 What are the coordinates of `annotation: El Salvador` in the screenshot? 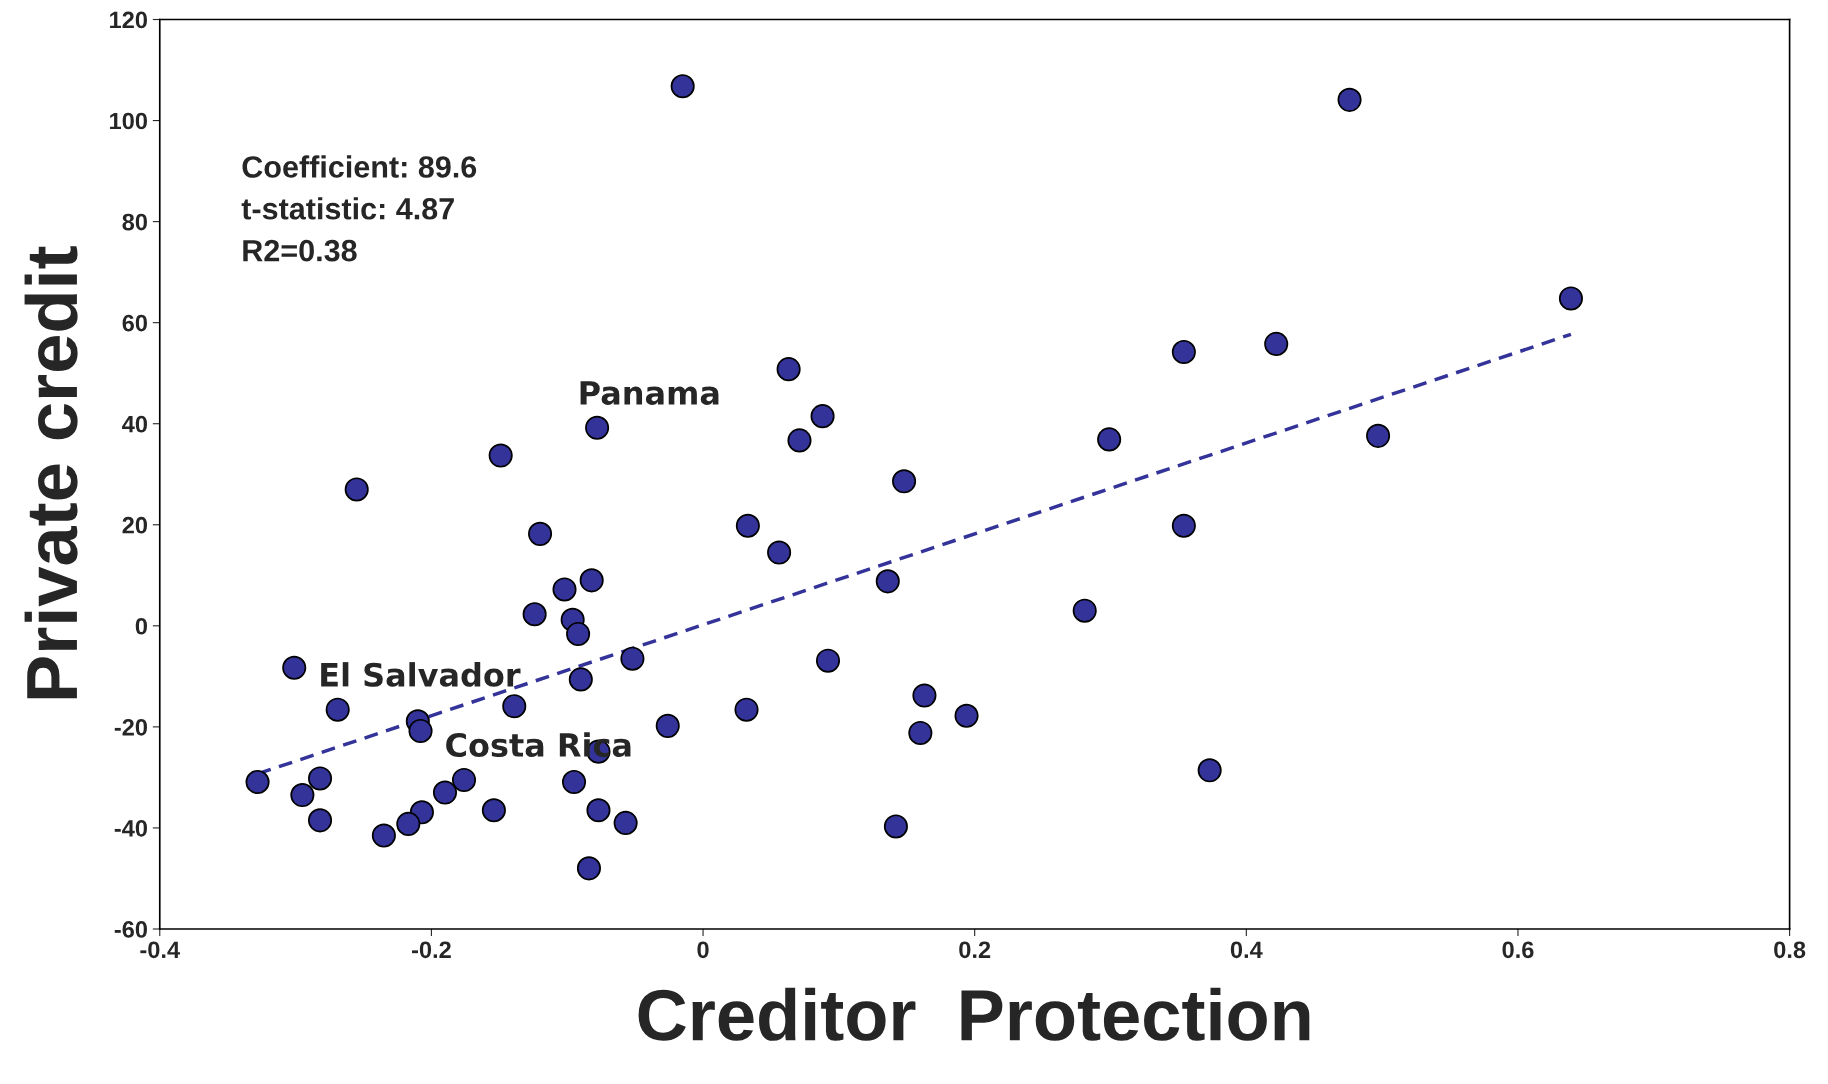 It's located at (421, 674).